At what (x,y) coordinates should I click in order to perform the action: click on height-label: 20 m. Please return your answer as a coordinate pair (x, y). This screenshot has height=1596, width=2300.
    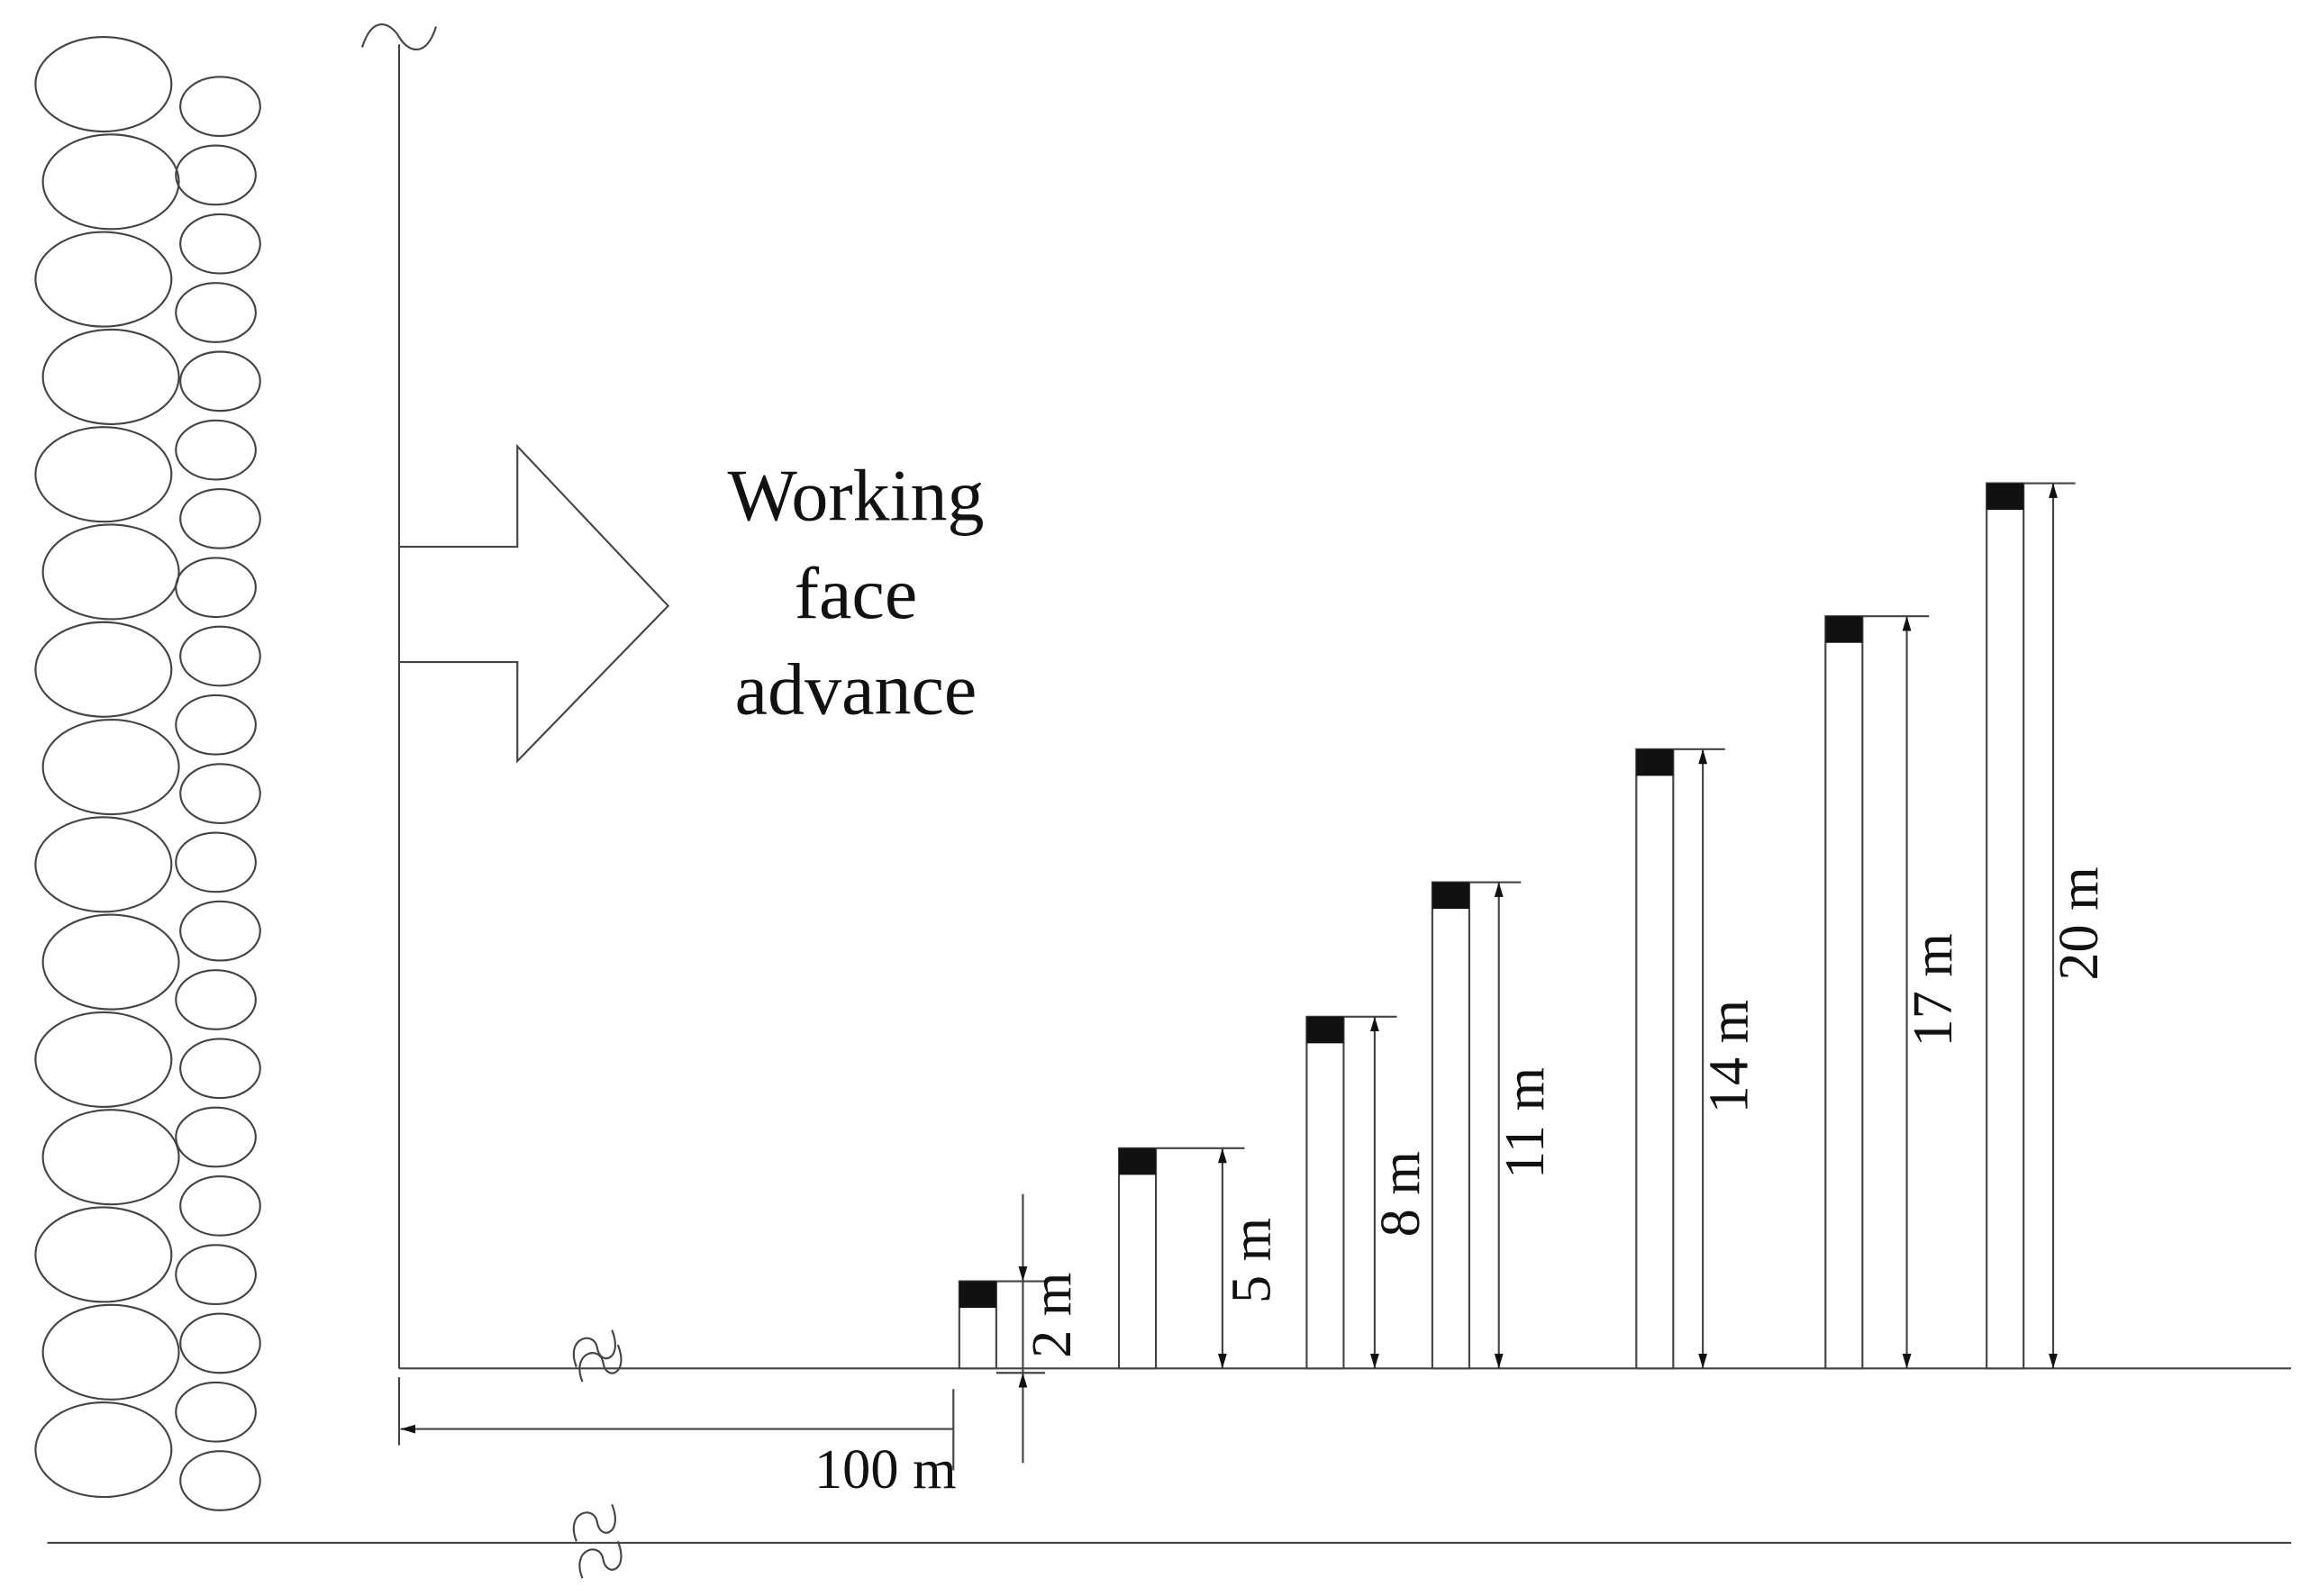
    Looking at the image, I should click on (2079, 923).